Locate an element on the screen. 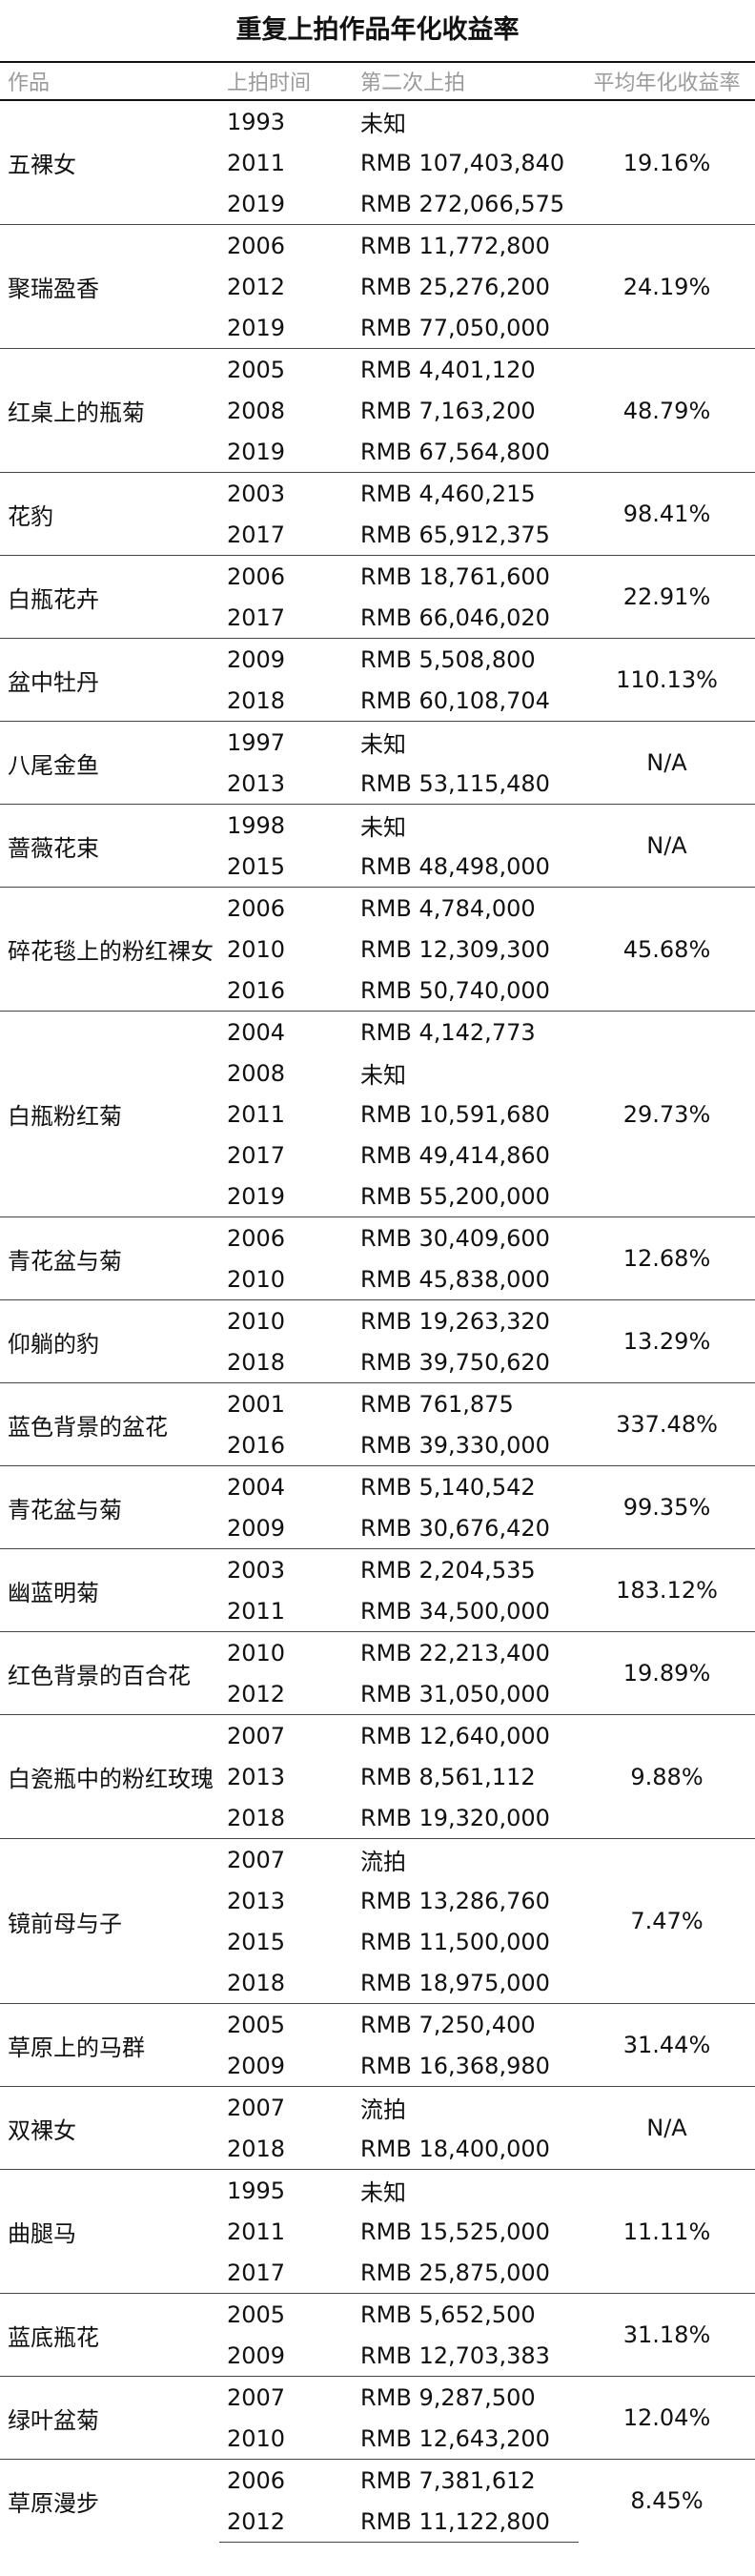 This screenshot has height=2576, width=755. auction-price-cell: 流拍 is located at coordinates (466, 1859).